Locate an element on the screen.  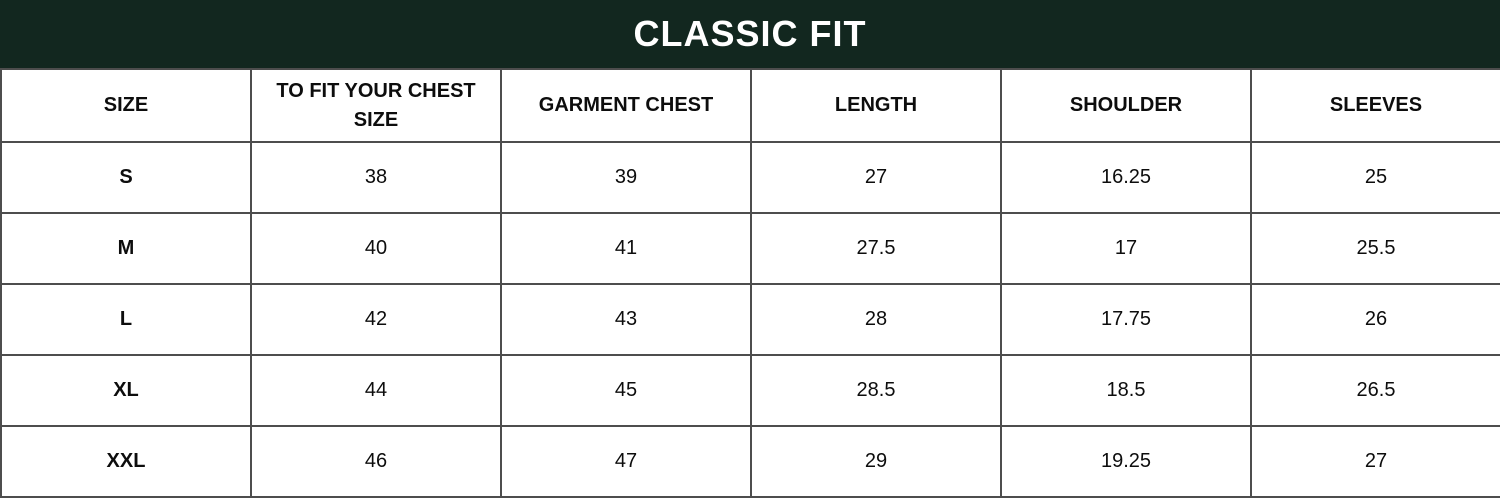
size-row-l: L 42 43 28 17.75 26 is located at coordinates (750, 319).